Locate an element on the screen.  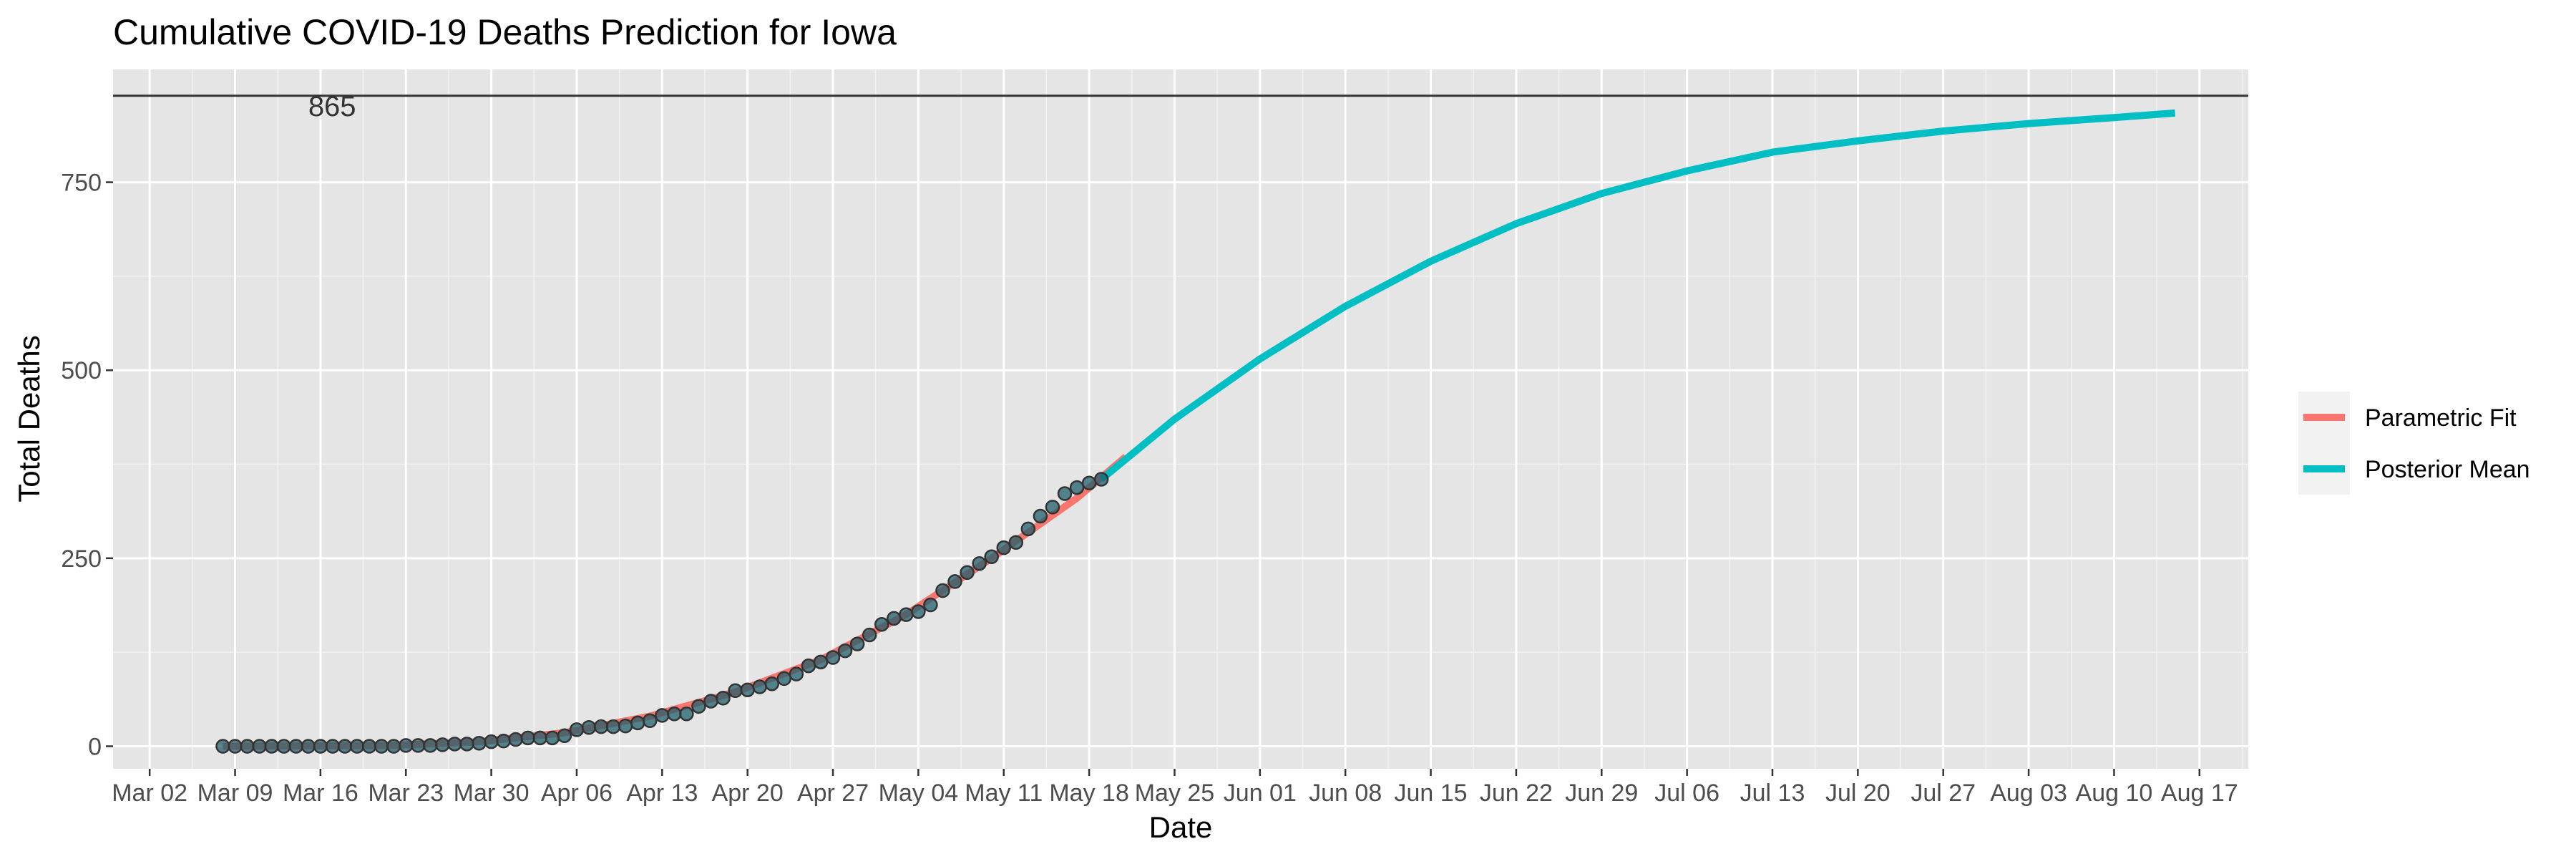
x-tick-label: Apr 06 is located at coordinates (577, 793).